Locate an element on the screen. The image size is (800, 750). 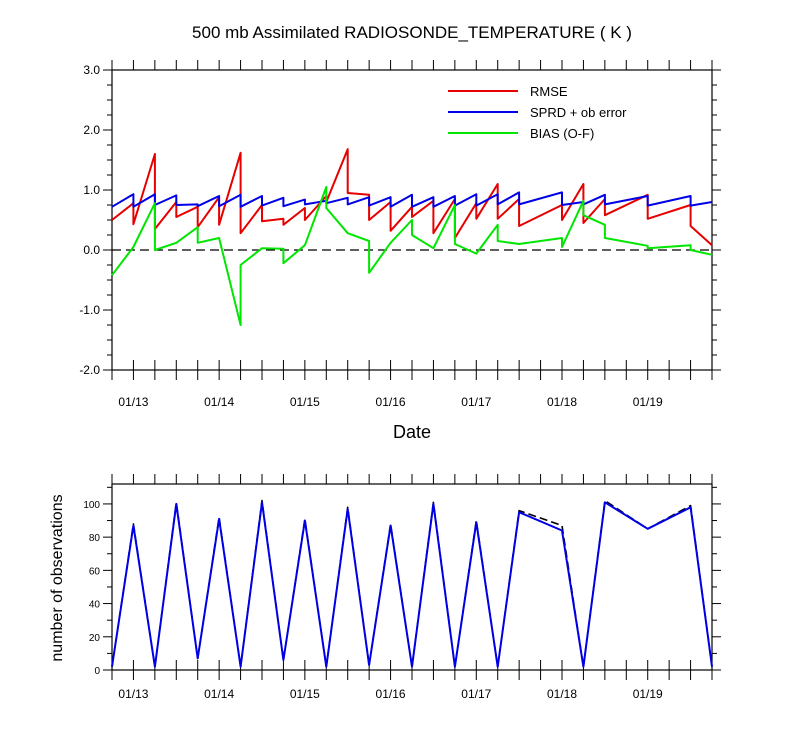
top-x-tick-label: 01/13 is located at coordinates (133, 402).